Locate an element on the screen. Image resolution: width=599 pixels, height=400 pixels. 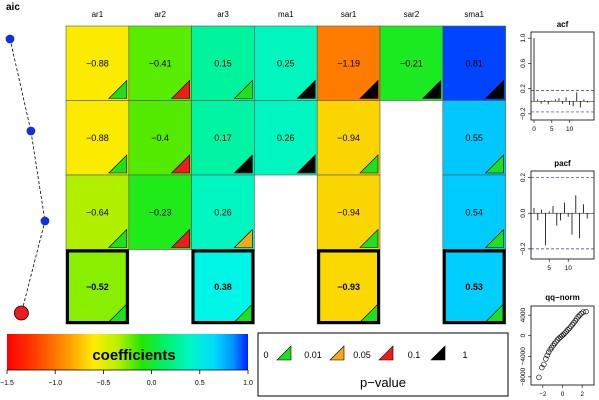
cell-value-label: 0.25 is located at coordinates (286, 63).